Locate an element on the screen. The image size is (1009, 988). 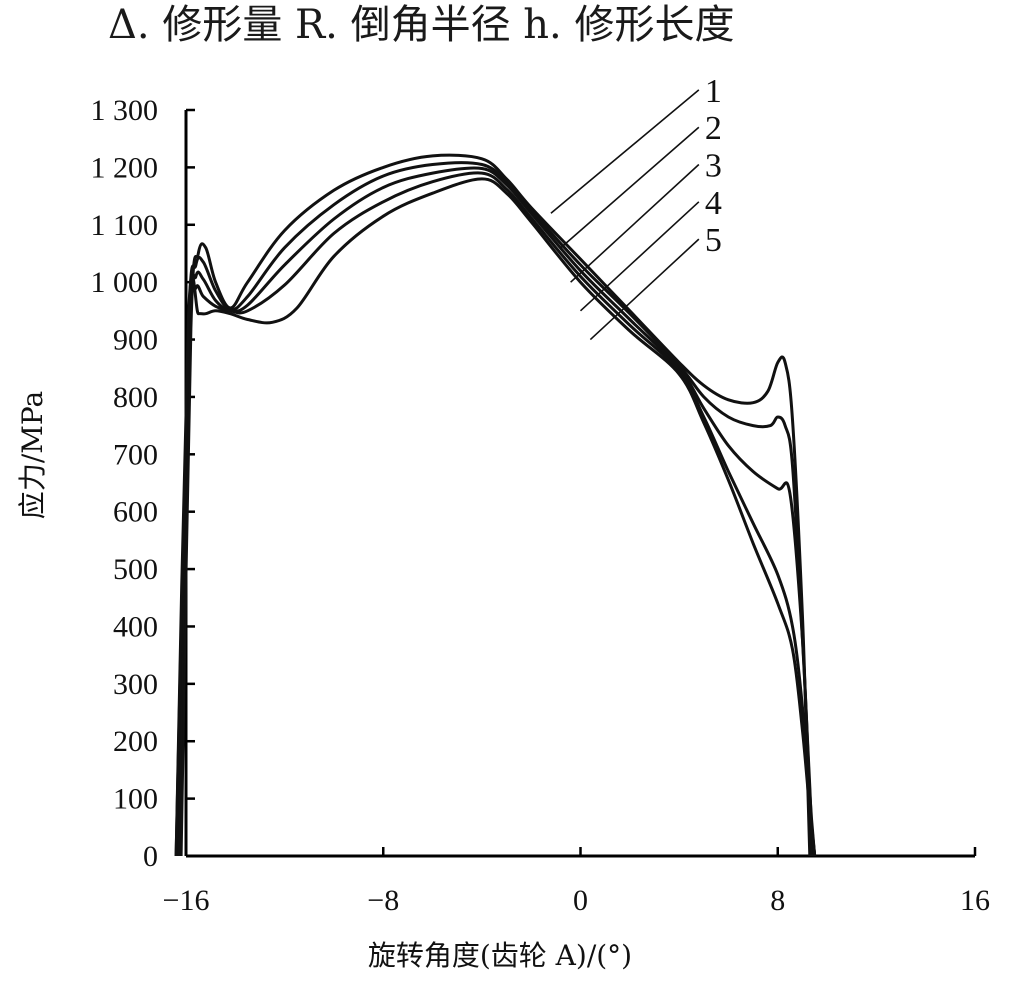
y-axis-label: 应力/MPa is located at coordinates (32, 455).